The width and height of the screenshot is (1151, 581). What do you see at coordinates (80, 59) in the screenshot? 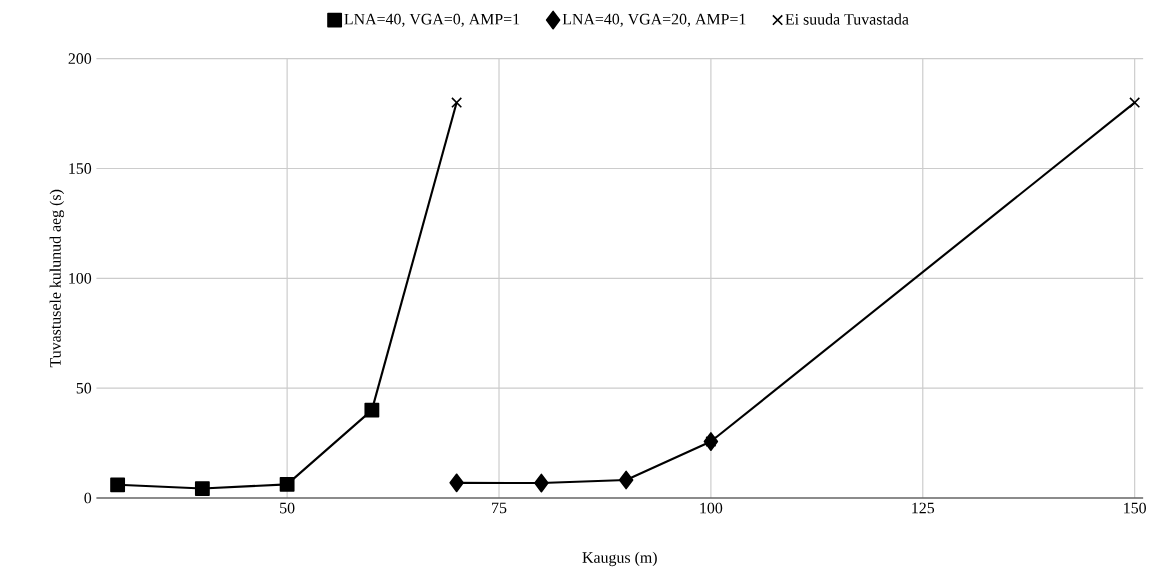
I see `y-tick-label: 200` at bounding box center [80, 59].